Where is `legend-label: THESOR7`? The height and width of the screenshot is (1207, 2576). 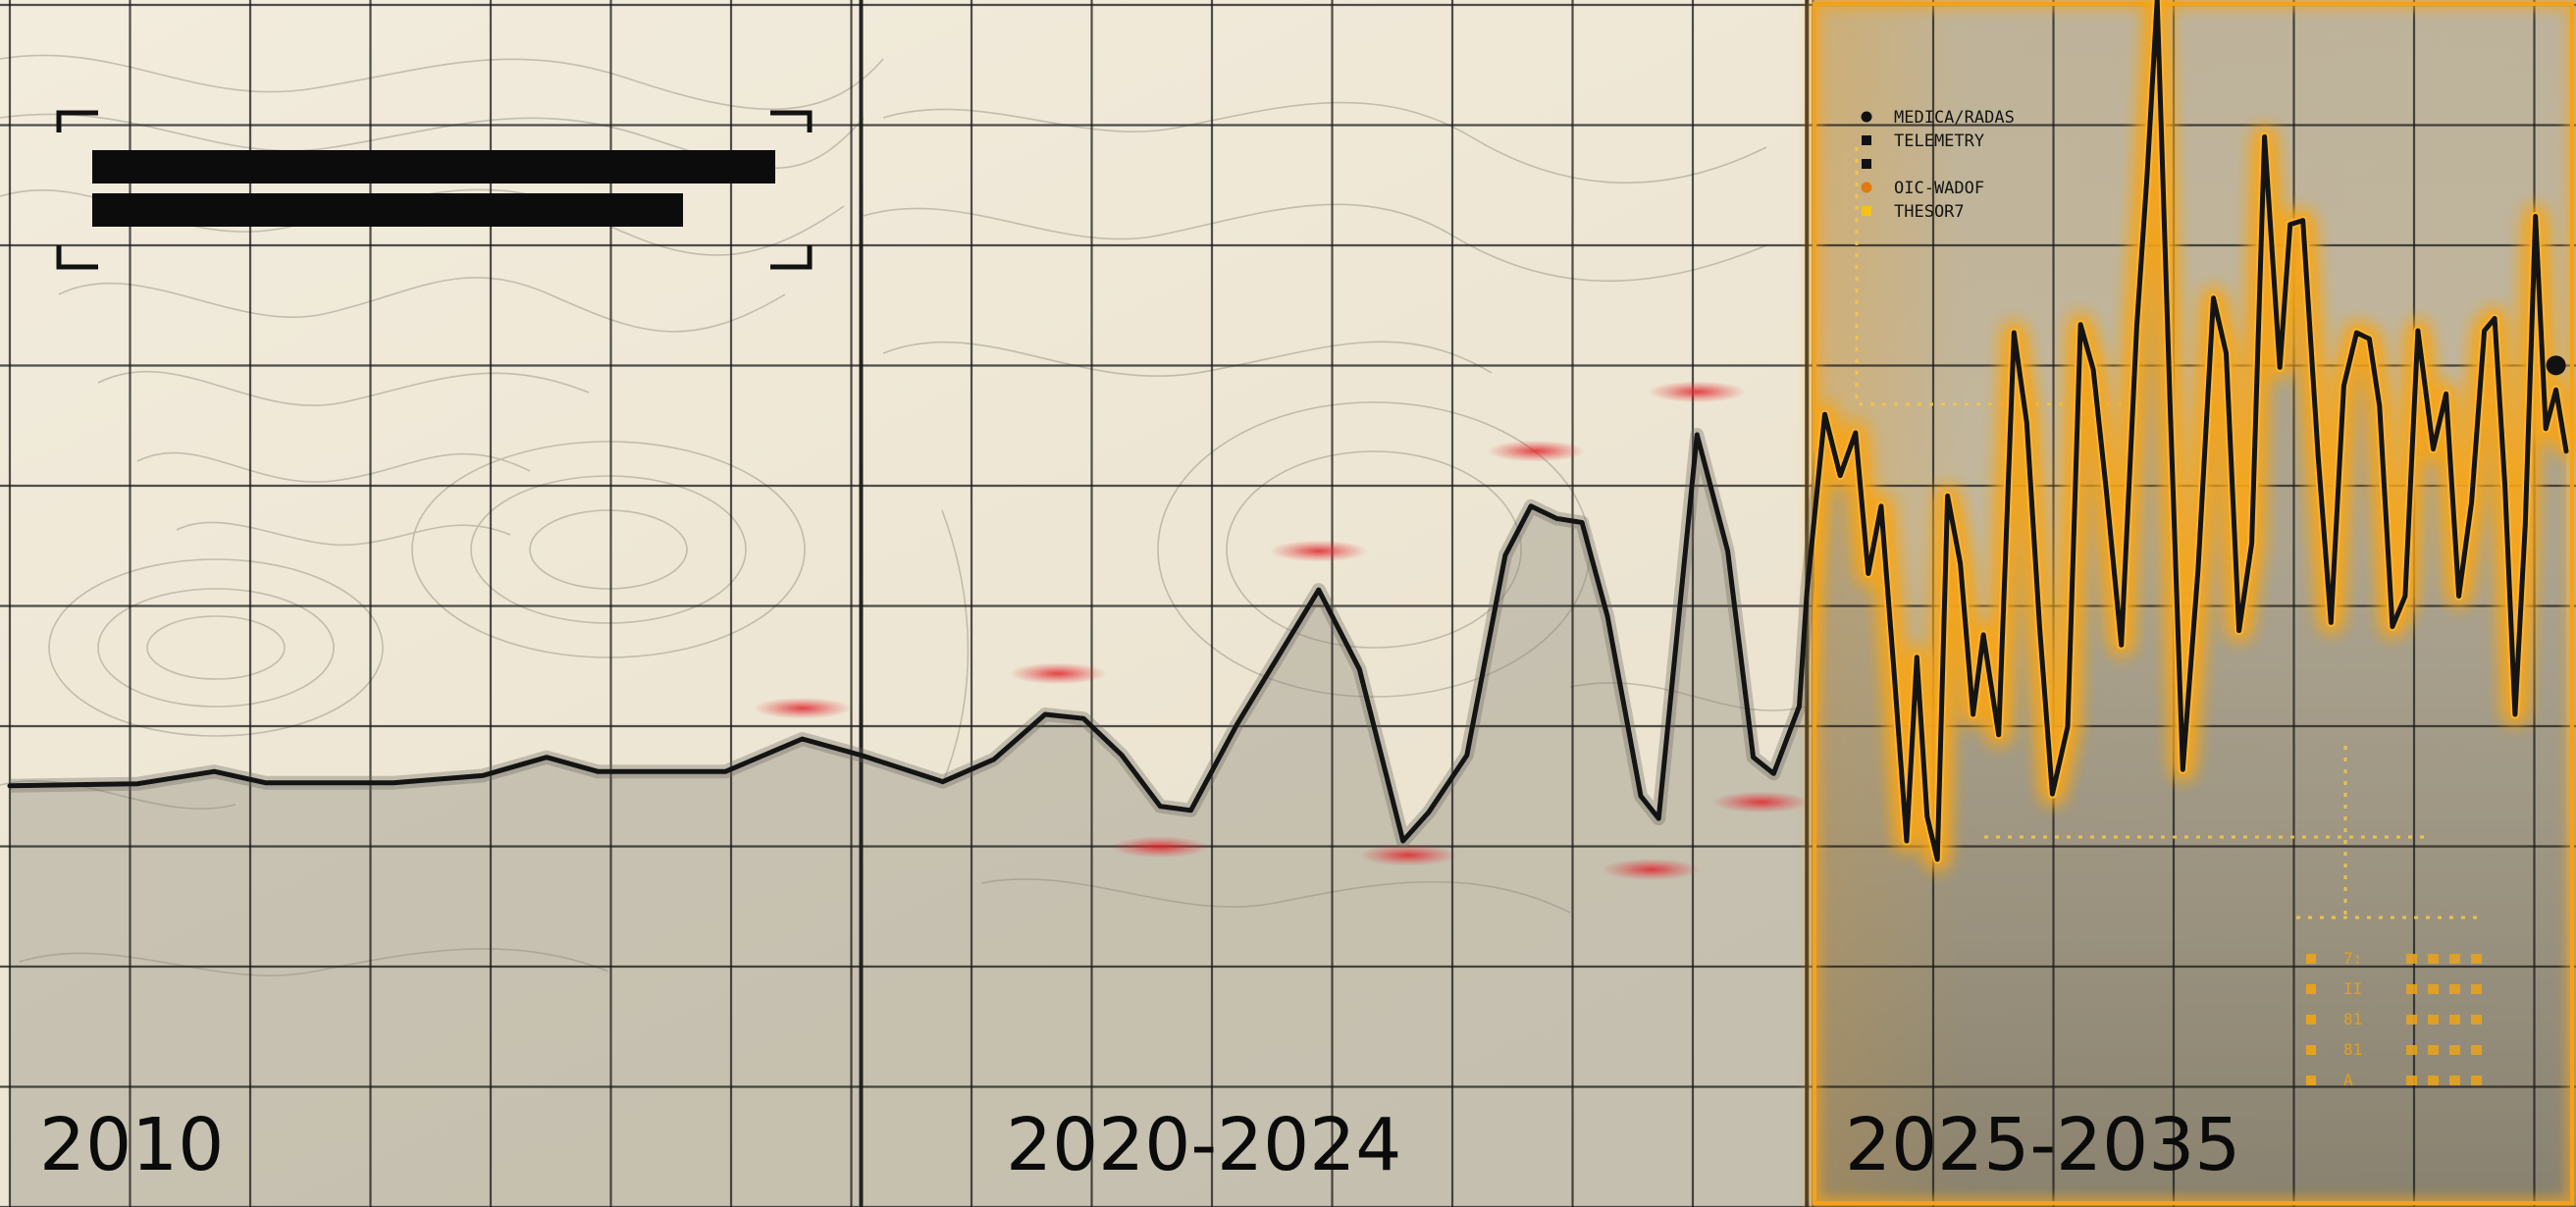
legend-label: THESOR7 is located at coordinates (1929, 212).